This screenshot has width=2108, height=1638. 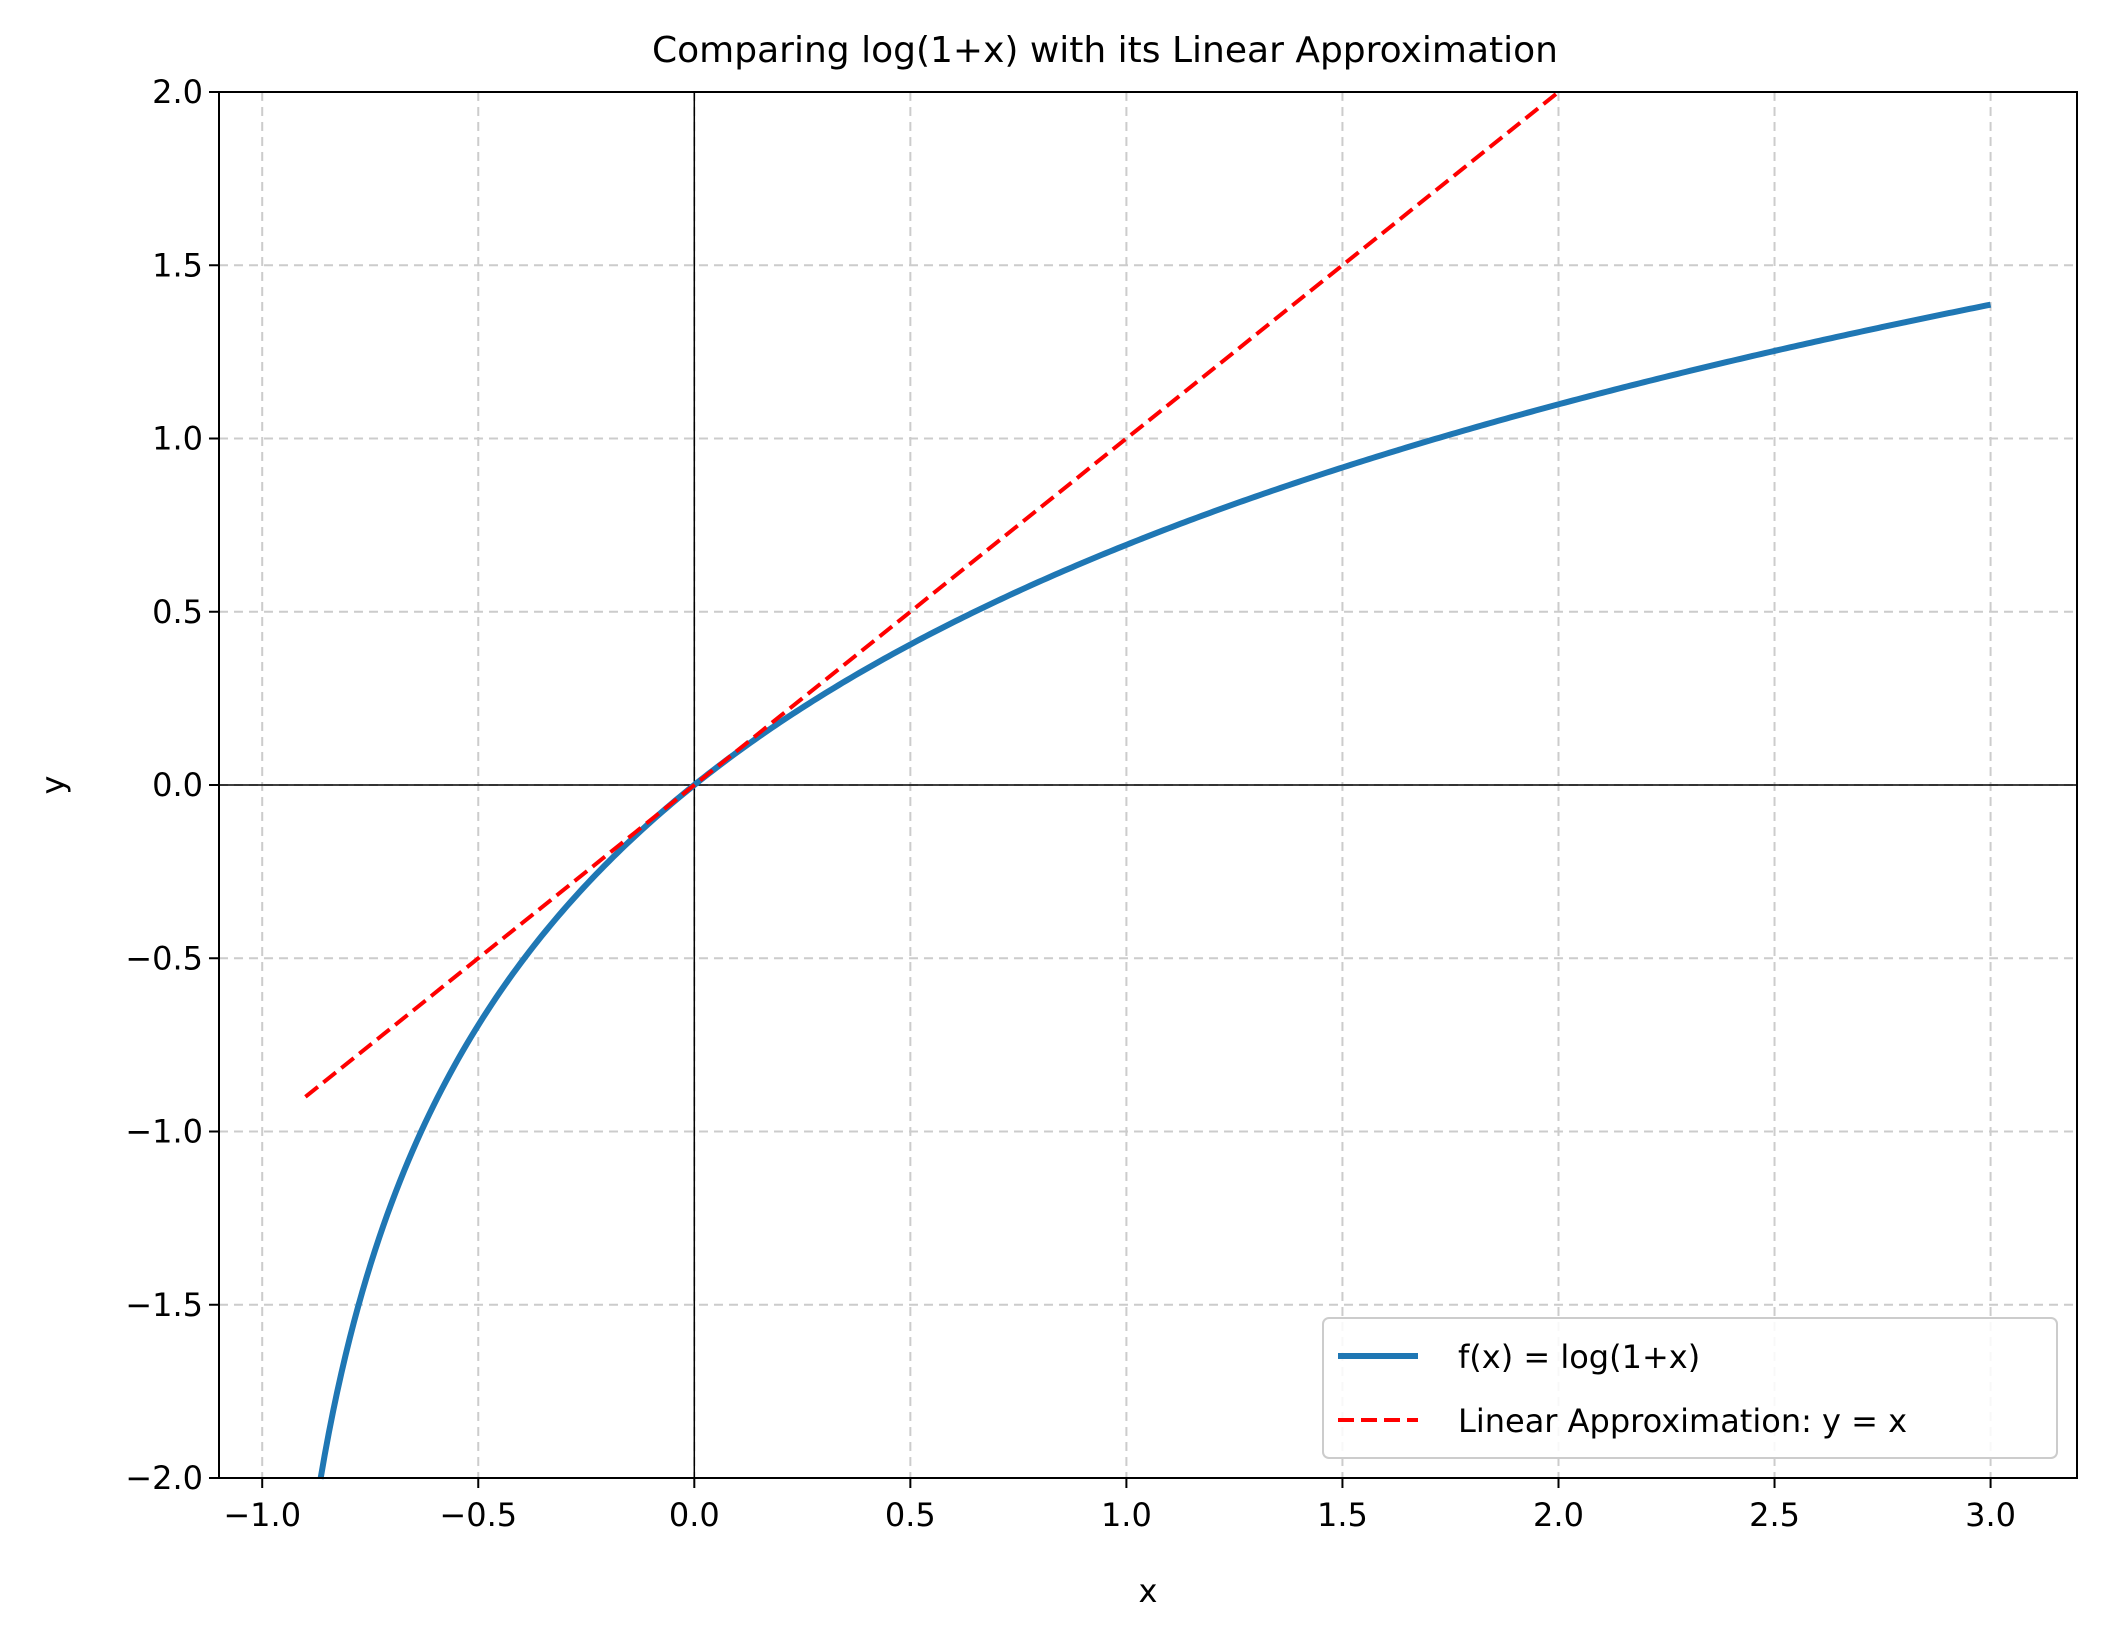 I want to click on x-tick-label: 2.0, so click(x=1558, y=1515).